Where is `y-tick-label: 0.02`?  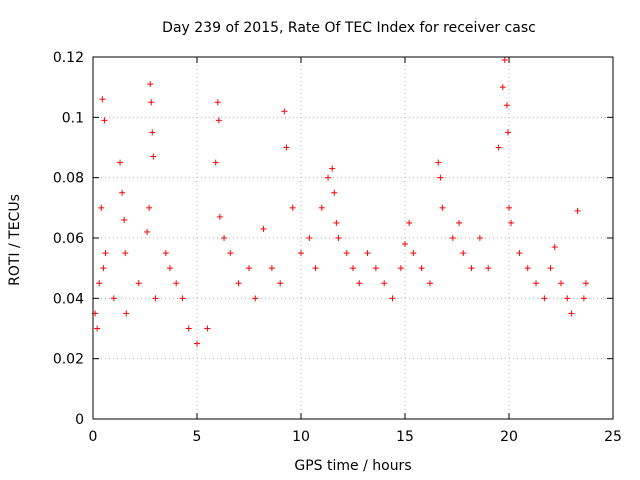
y-tick-label: 0.02 is located at coordinates (68, 360).